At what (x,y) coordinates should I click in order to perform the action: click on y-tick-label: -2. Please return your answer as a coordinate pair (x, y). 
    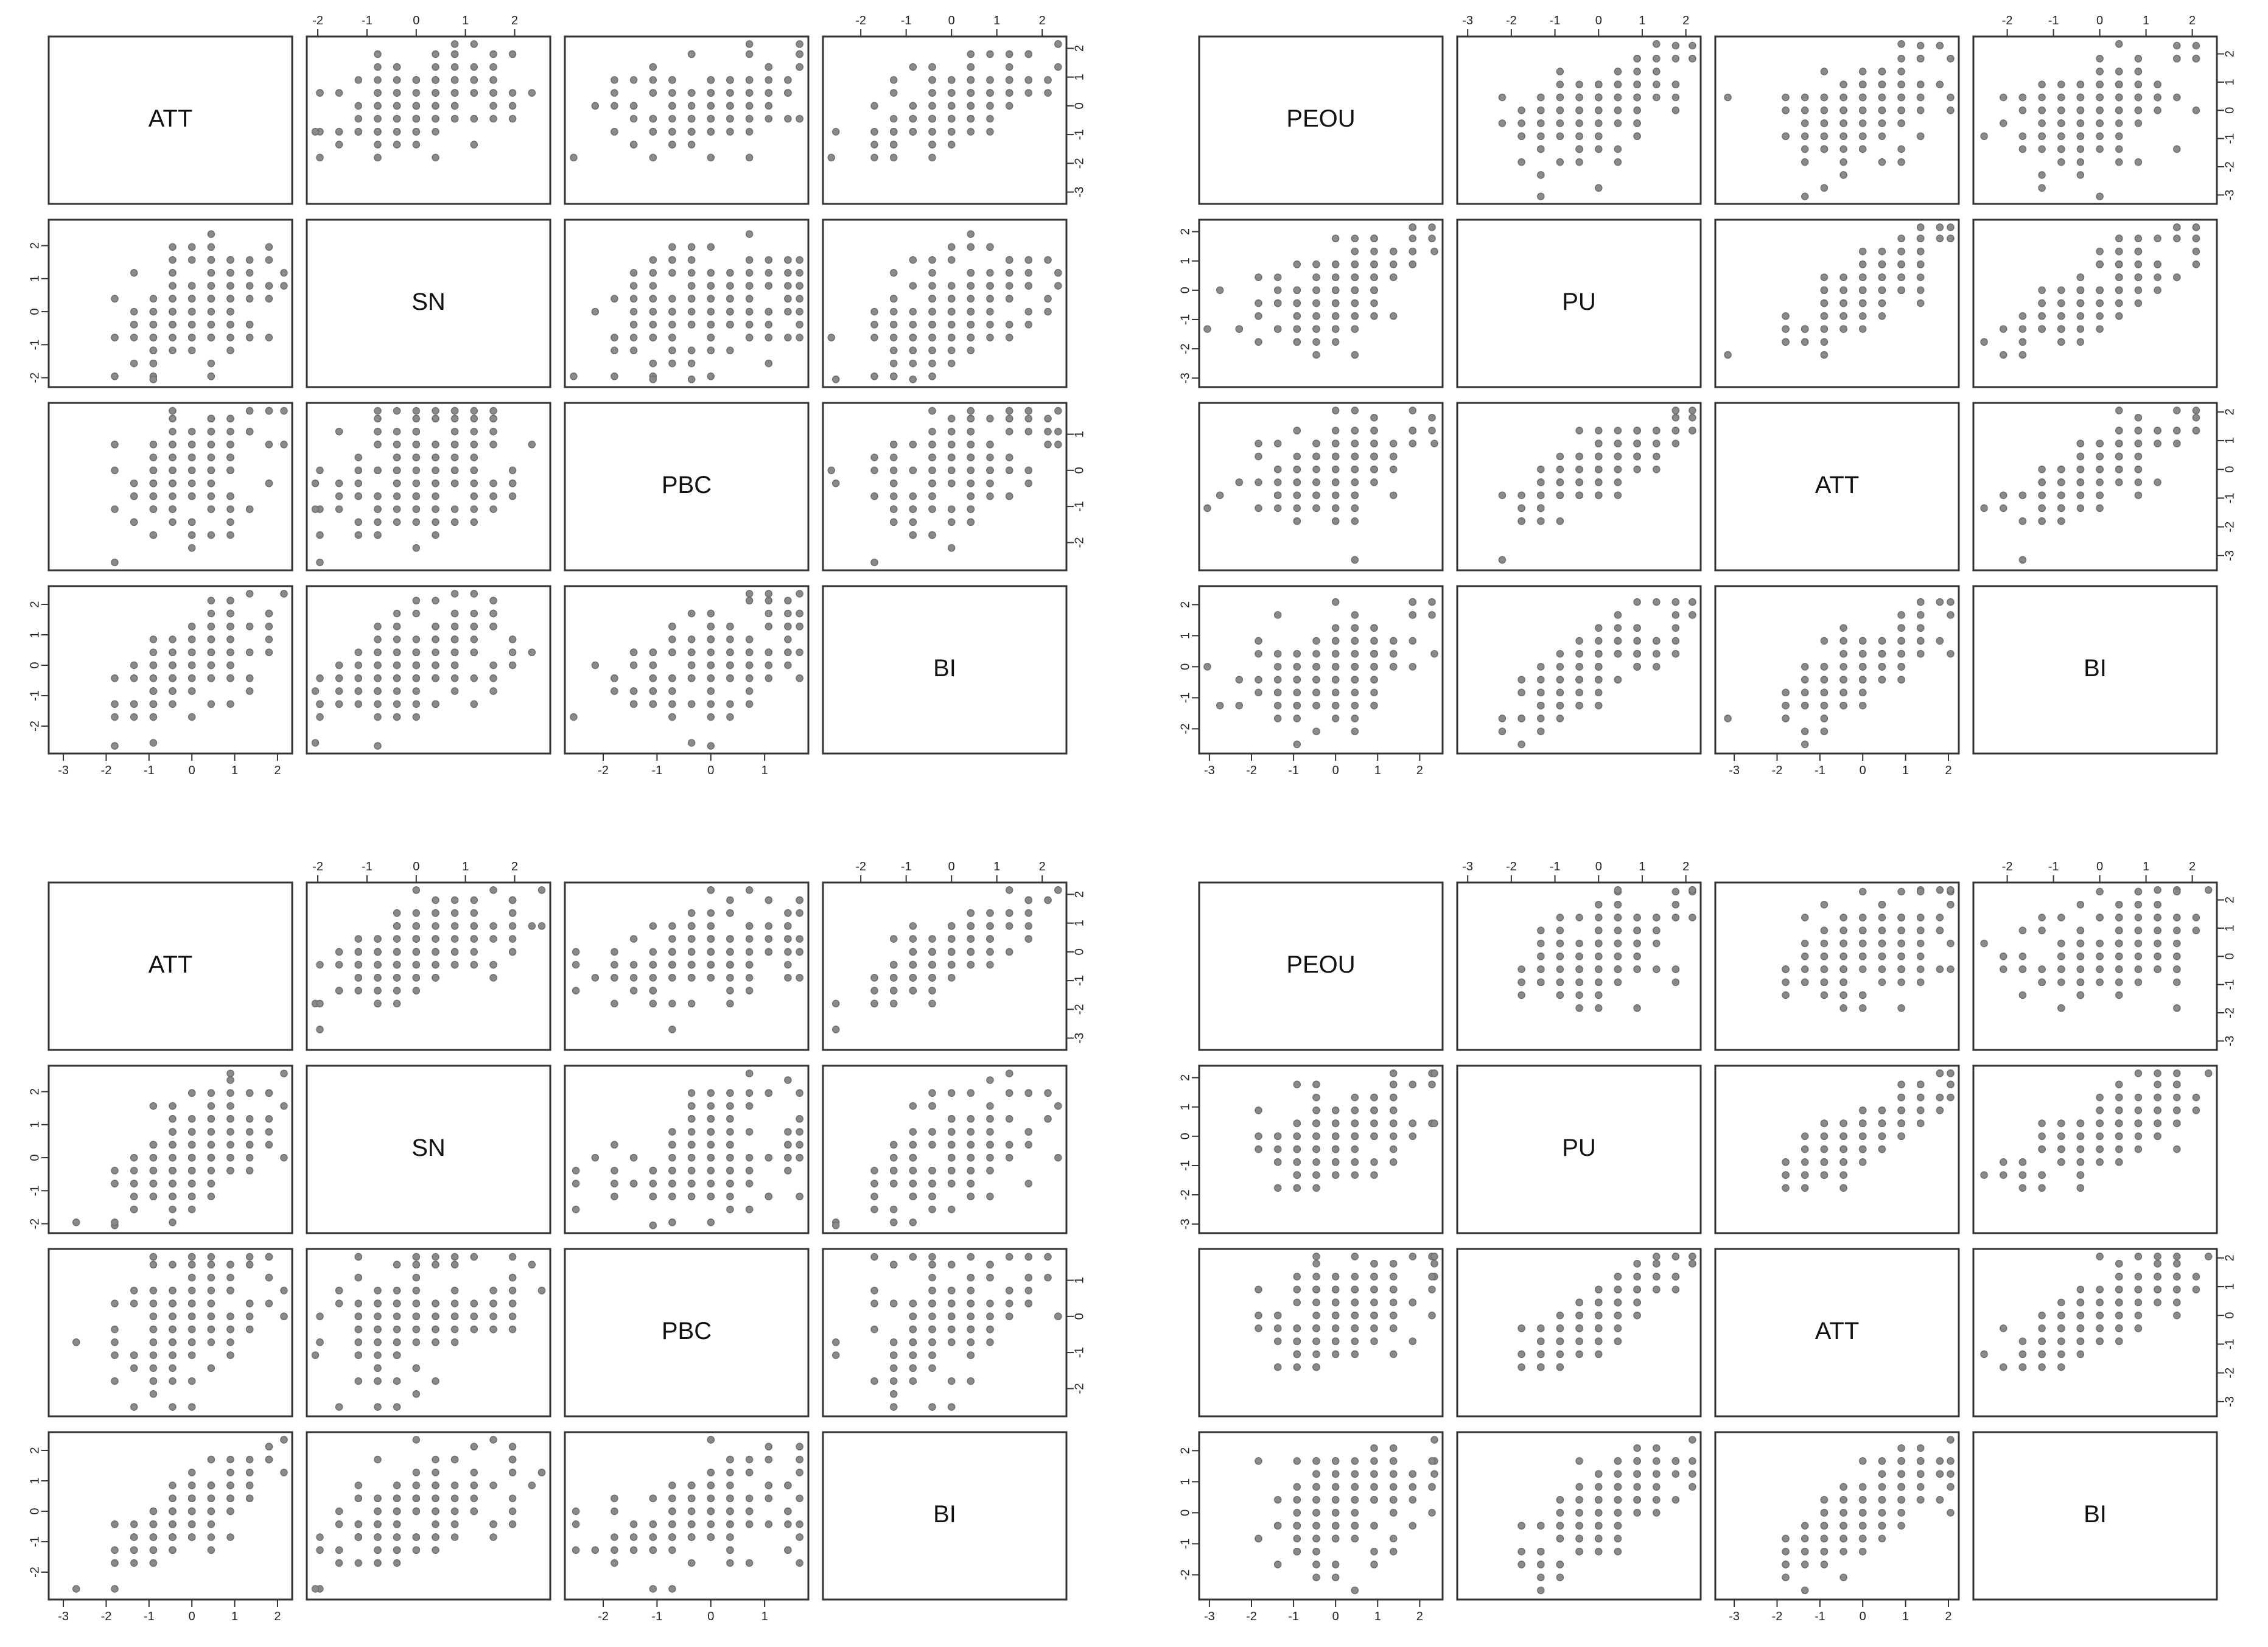
    Looking at the image, I should click on (1079, 542).